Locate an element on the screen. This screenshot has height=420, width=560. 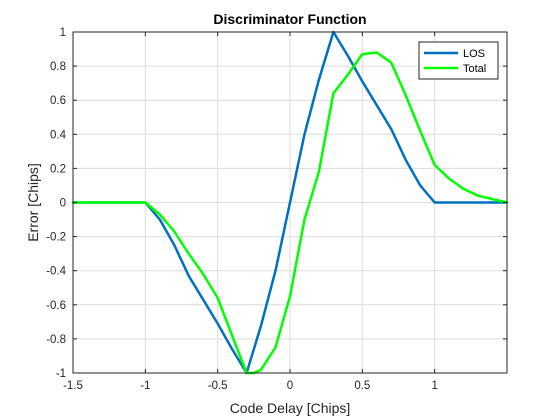
legend-label-los: LOS is located at coordinates (474, 54).